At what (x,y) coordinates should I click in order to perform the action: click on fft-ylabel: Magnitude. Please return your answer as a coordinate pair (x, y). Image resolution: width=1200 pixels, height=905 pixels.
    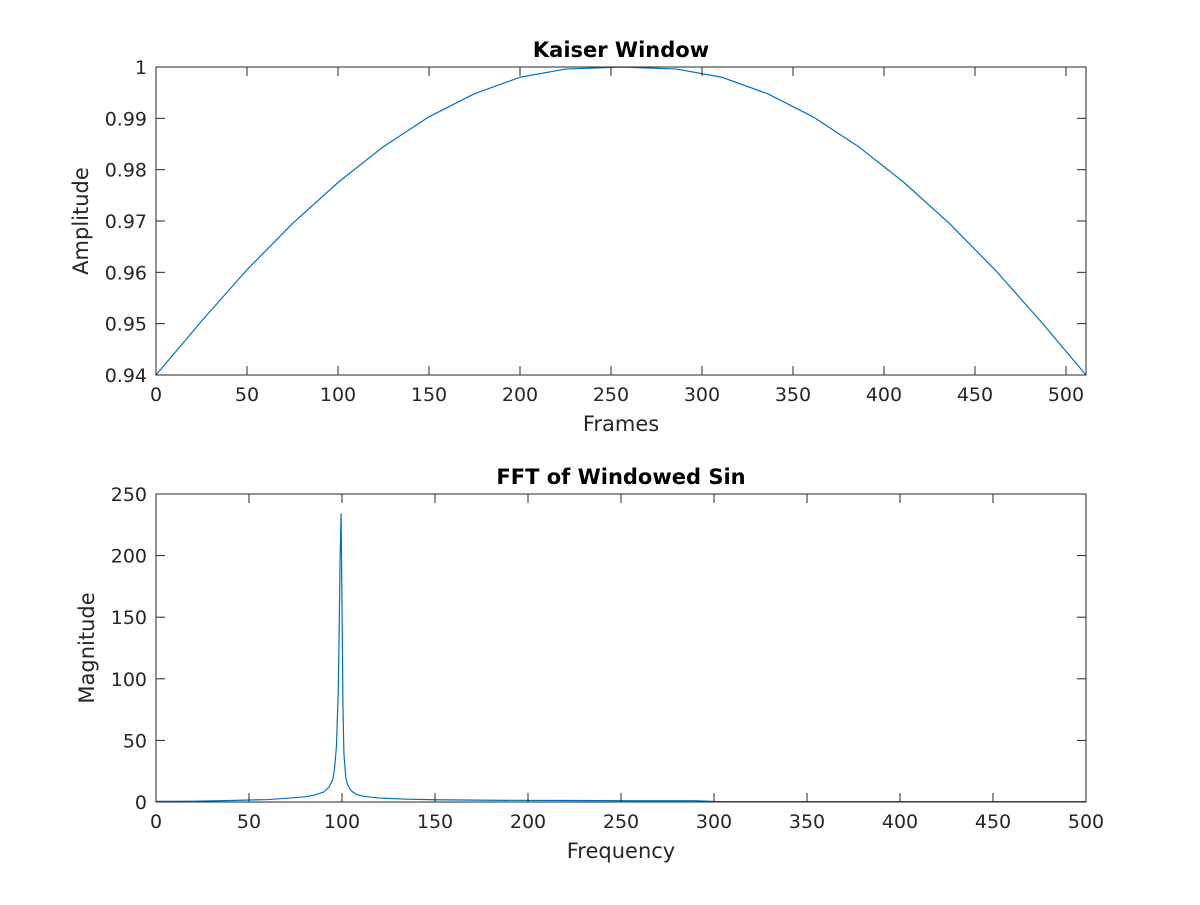
    Looking at the image, I should click on (87, 647).